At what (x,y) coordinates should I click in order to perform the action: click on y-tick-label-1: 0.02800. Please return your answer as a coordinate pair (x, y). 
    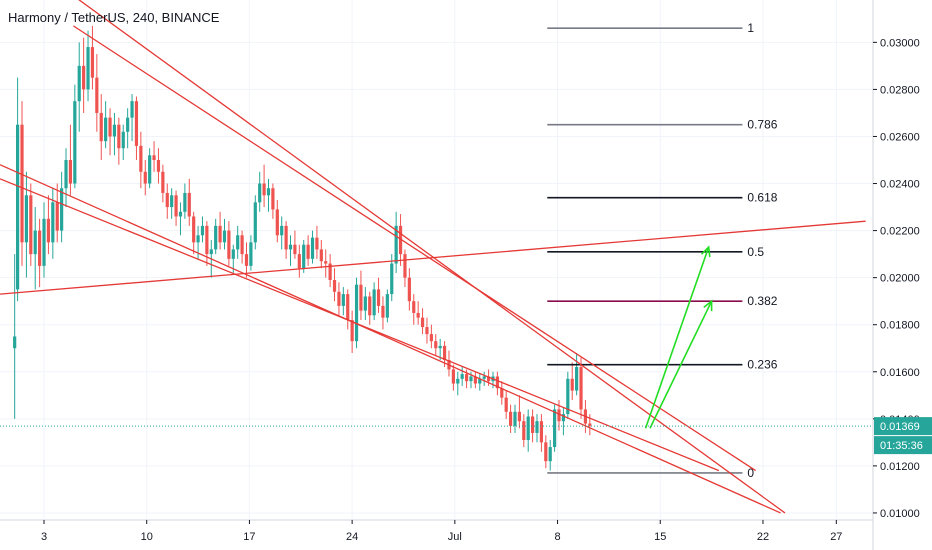
    Looking at the image, I should click on (900, 90).